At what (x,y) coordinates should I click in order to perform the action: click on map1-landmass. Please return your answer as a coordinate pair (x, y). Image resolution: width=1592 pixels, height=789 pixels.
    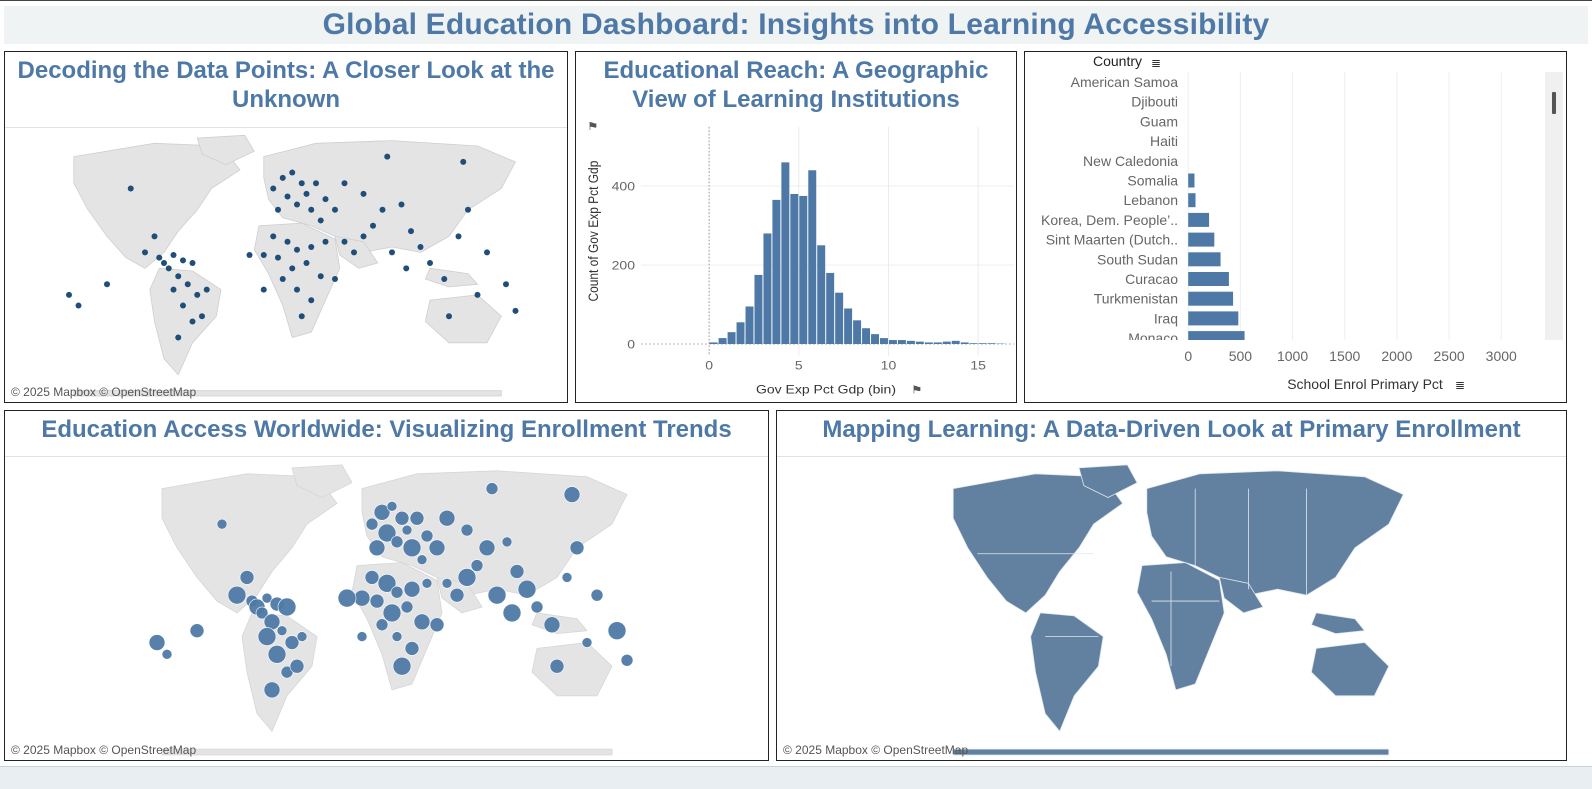
    Looking at the image, I should click on (451, 277).